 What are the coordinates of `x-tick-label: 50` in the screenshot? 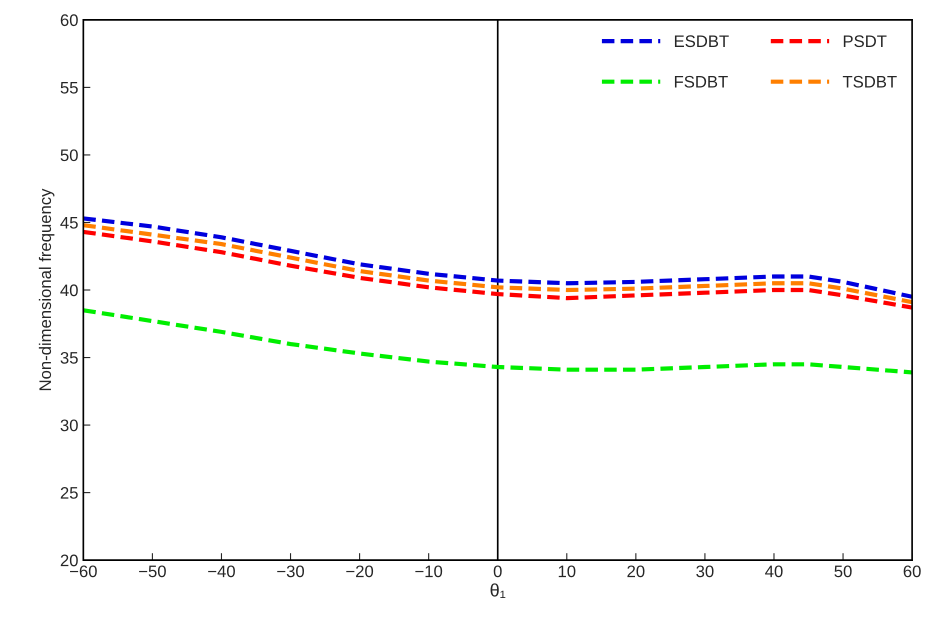 It's located at (843, 571).